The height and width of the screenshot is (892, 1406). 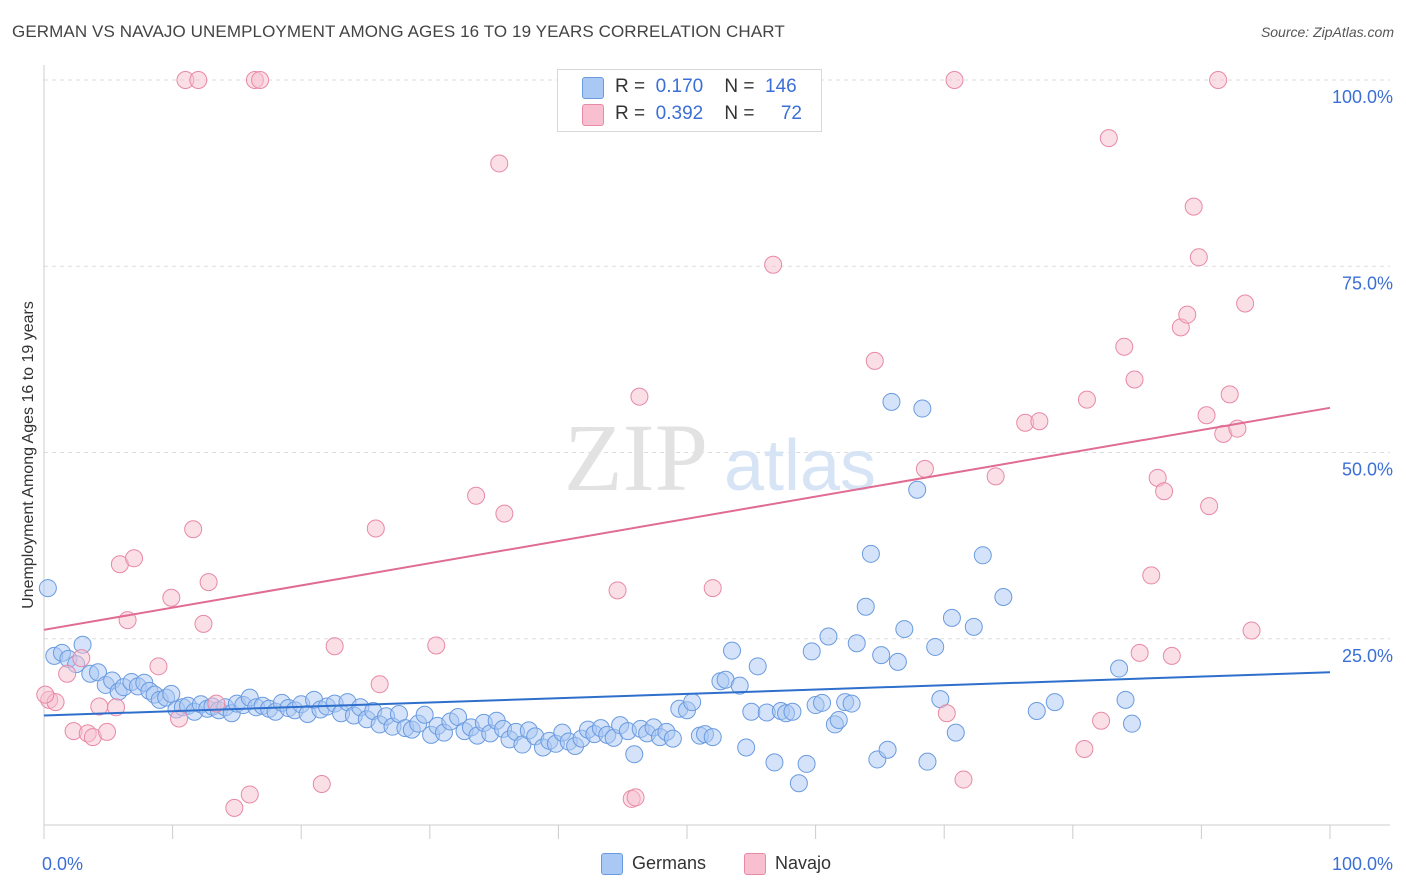 I want to click on x-tick-label: 0.0%, so click(x=62, y=864).